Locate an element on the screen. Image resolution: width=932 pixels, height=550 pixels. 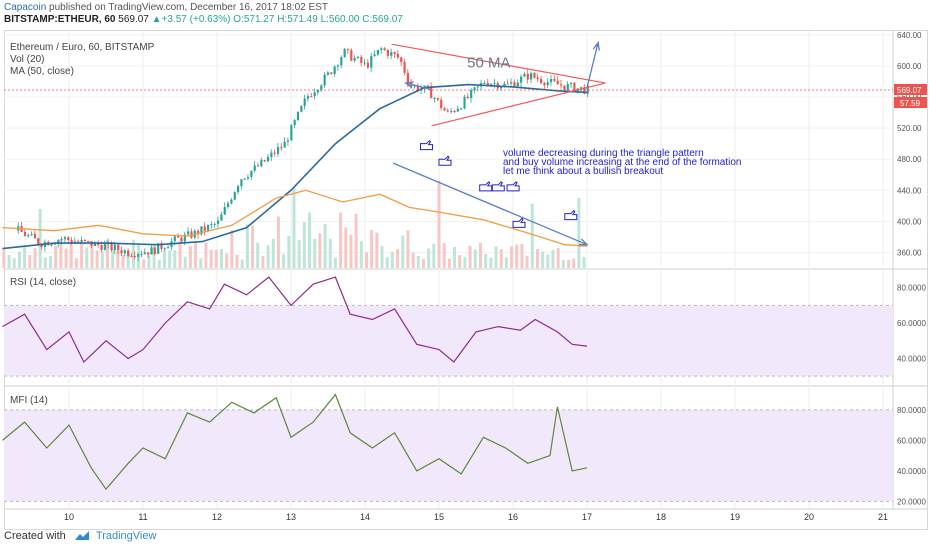
tradingview-logo-icon is located at coordinates (81, 536).